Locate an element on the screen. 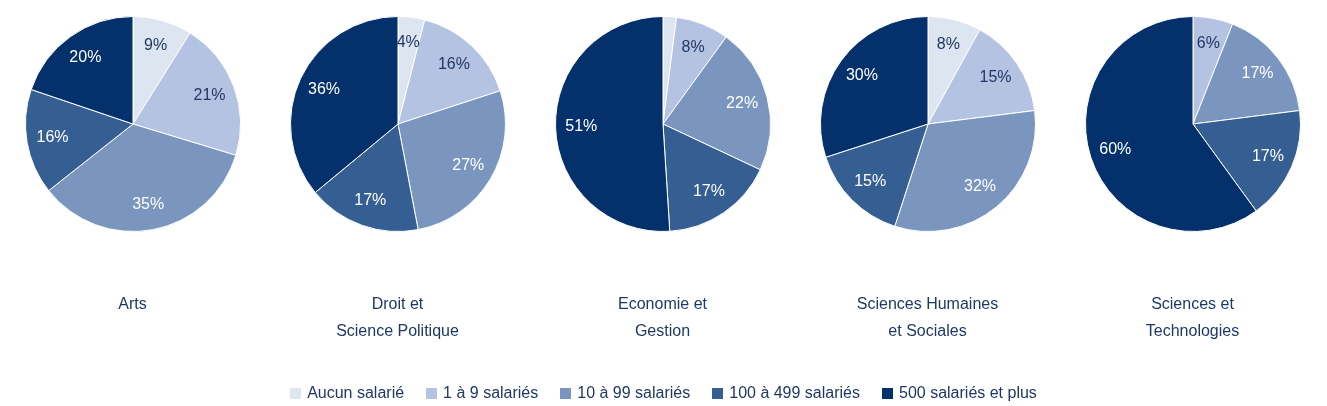 The height and width of the screenshot is (406, 1327). data-label: 30% is located at coordinates (861, 75).